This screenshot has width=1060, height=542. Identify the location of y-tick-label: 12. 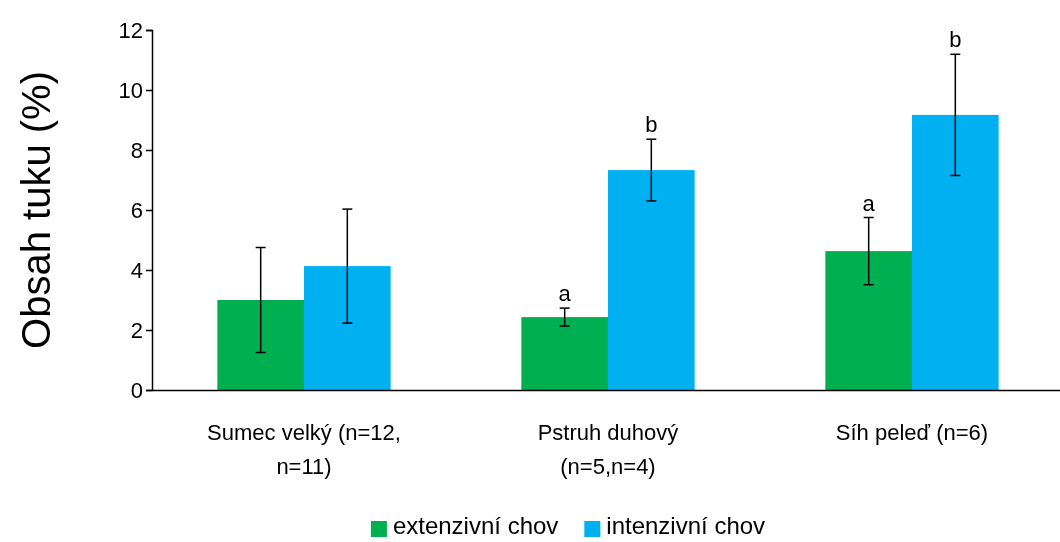
(130, 30).